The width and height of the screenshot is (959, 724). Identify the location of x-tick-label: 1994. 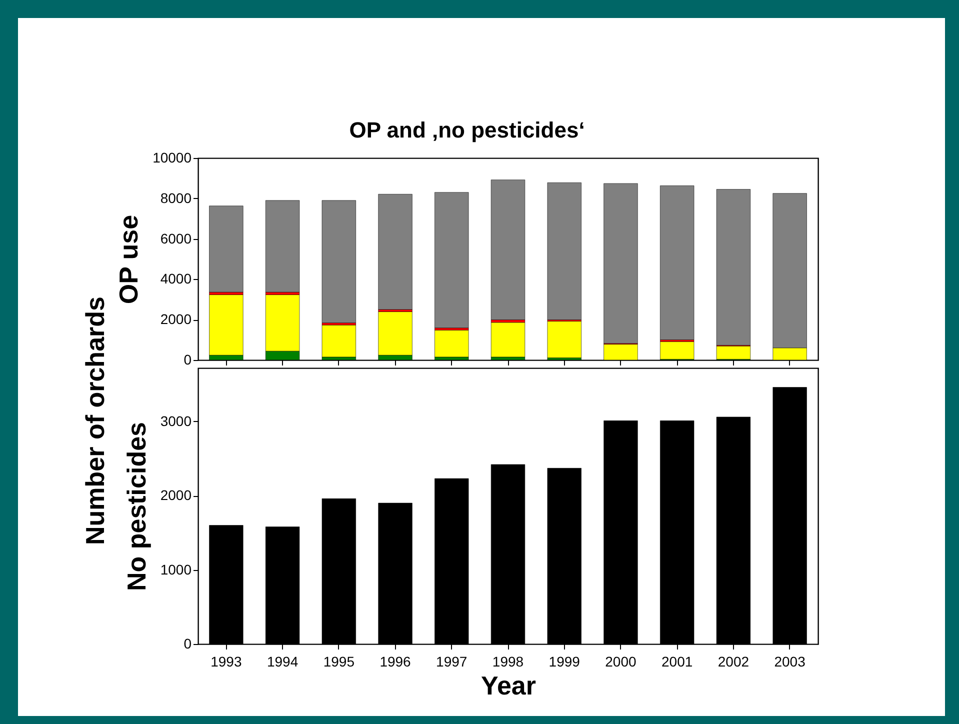
(282, 662).